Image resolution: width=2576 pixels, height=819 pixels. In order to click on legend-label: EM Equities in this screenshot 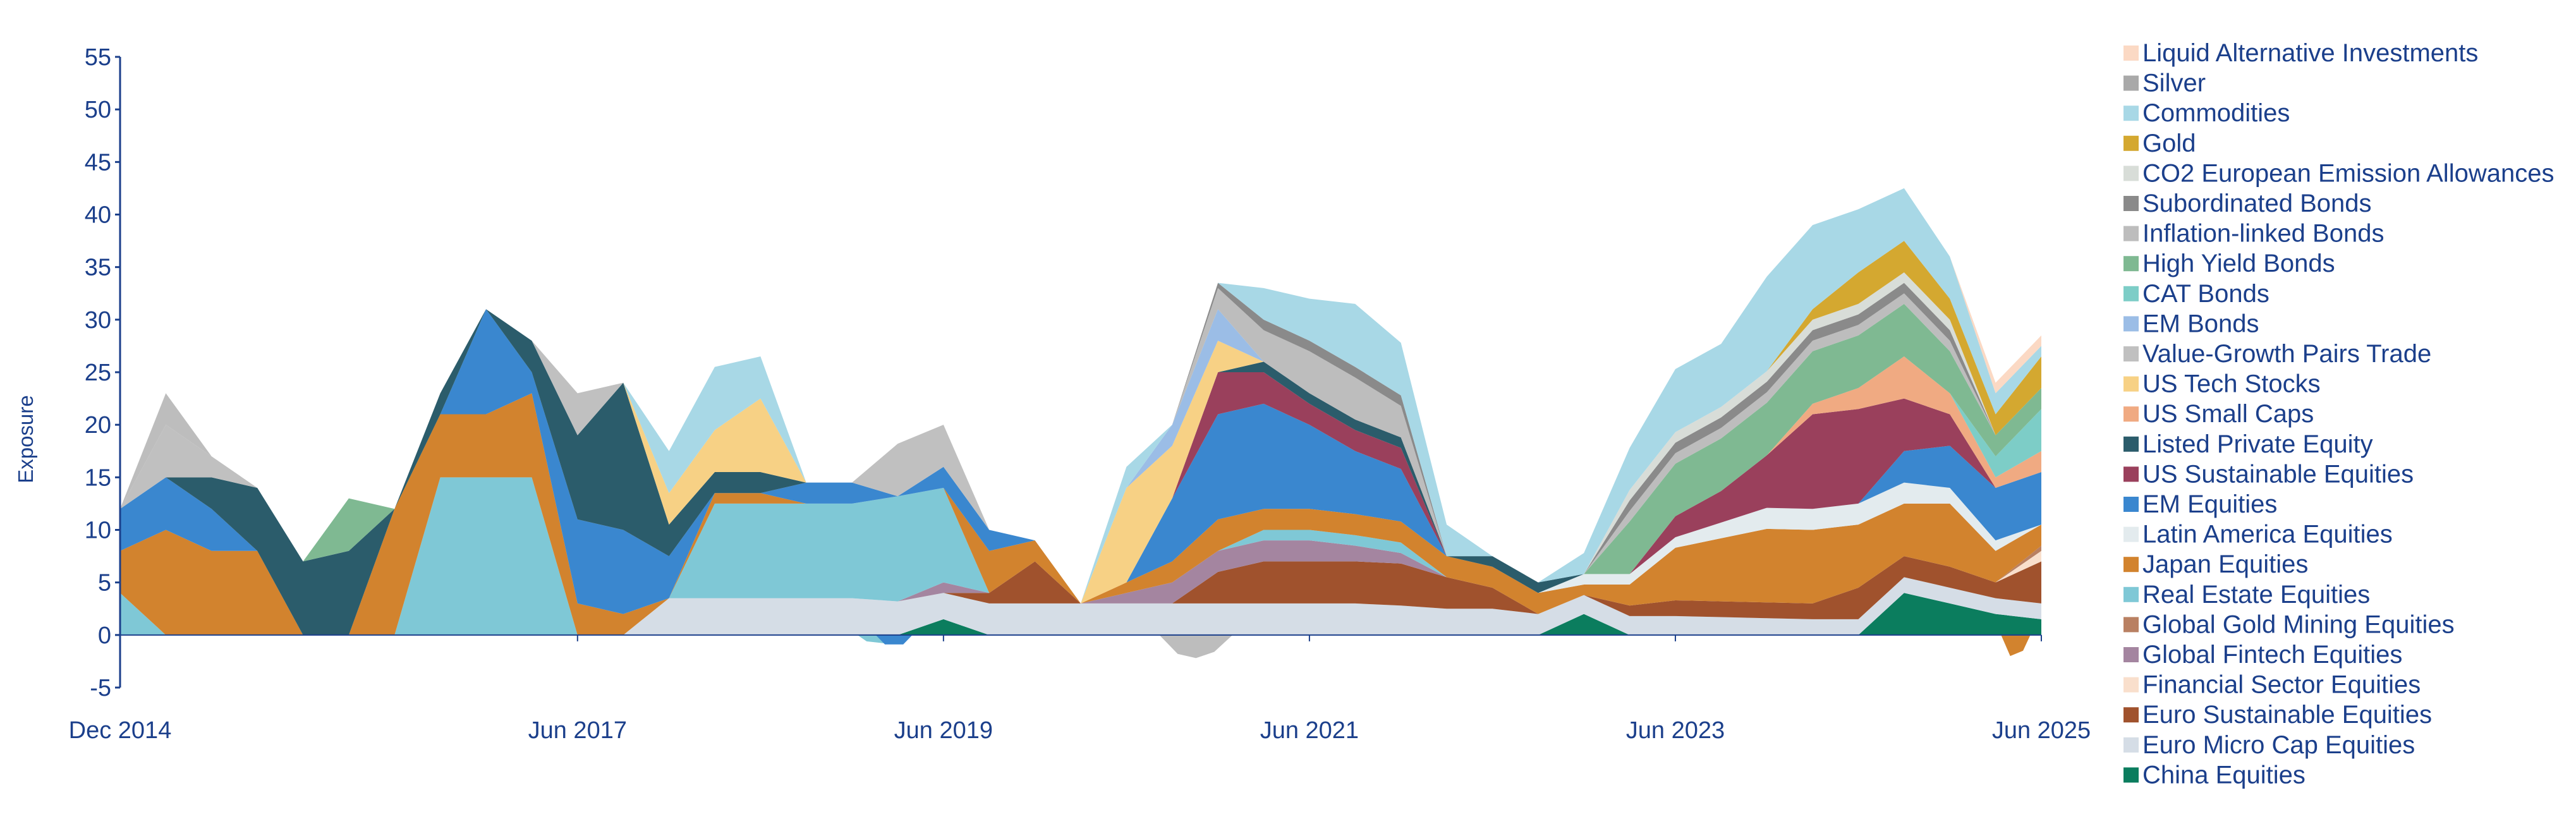, I will do `click(2210, 504)`.